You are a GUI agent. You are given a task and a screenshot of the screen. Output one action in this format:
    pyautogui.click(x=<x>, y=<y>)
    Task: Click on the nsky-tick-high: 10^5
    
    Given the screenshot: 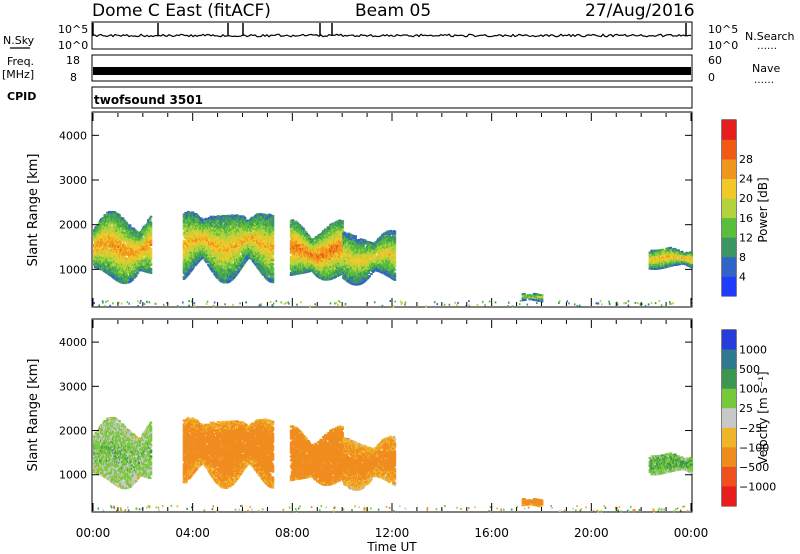 What is the action you would take?
    pyautogui.click(x=73, y=29)
    